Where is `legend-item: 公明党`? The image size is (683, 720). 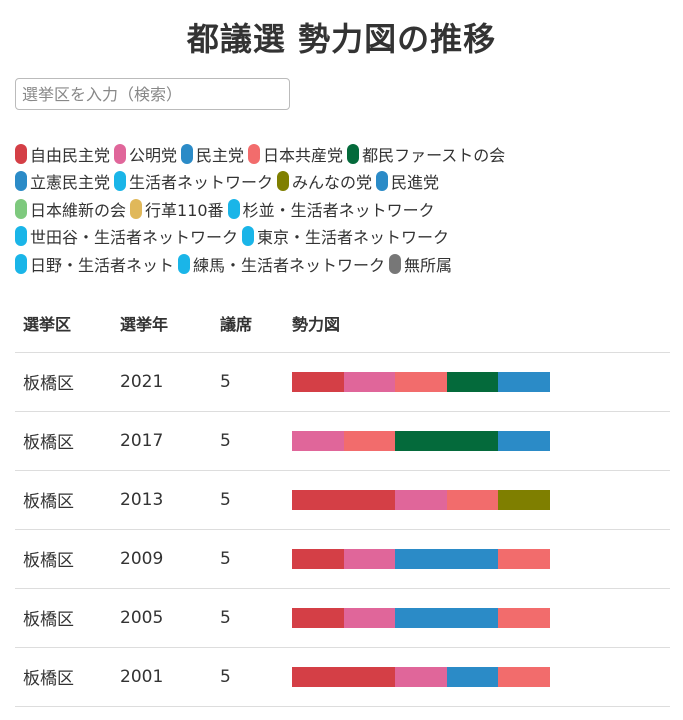
legend-item: 公明党 is located at coordinates (145, 154).